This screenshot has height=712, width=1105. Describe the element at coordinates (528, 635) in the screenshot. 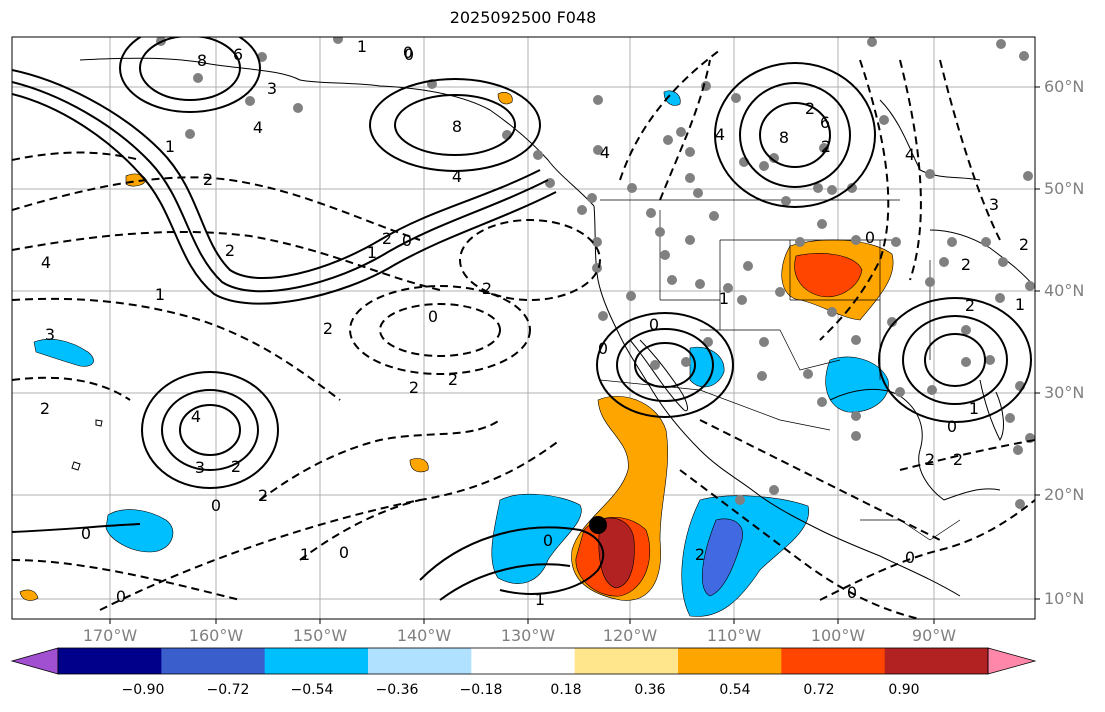

I see `lon-label-130w: 130°W` at that location.